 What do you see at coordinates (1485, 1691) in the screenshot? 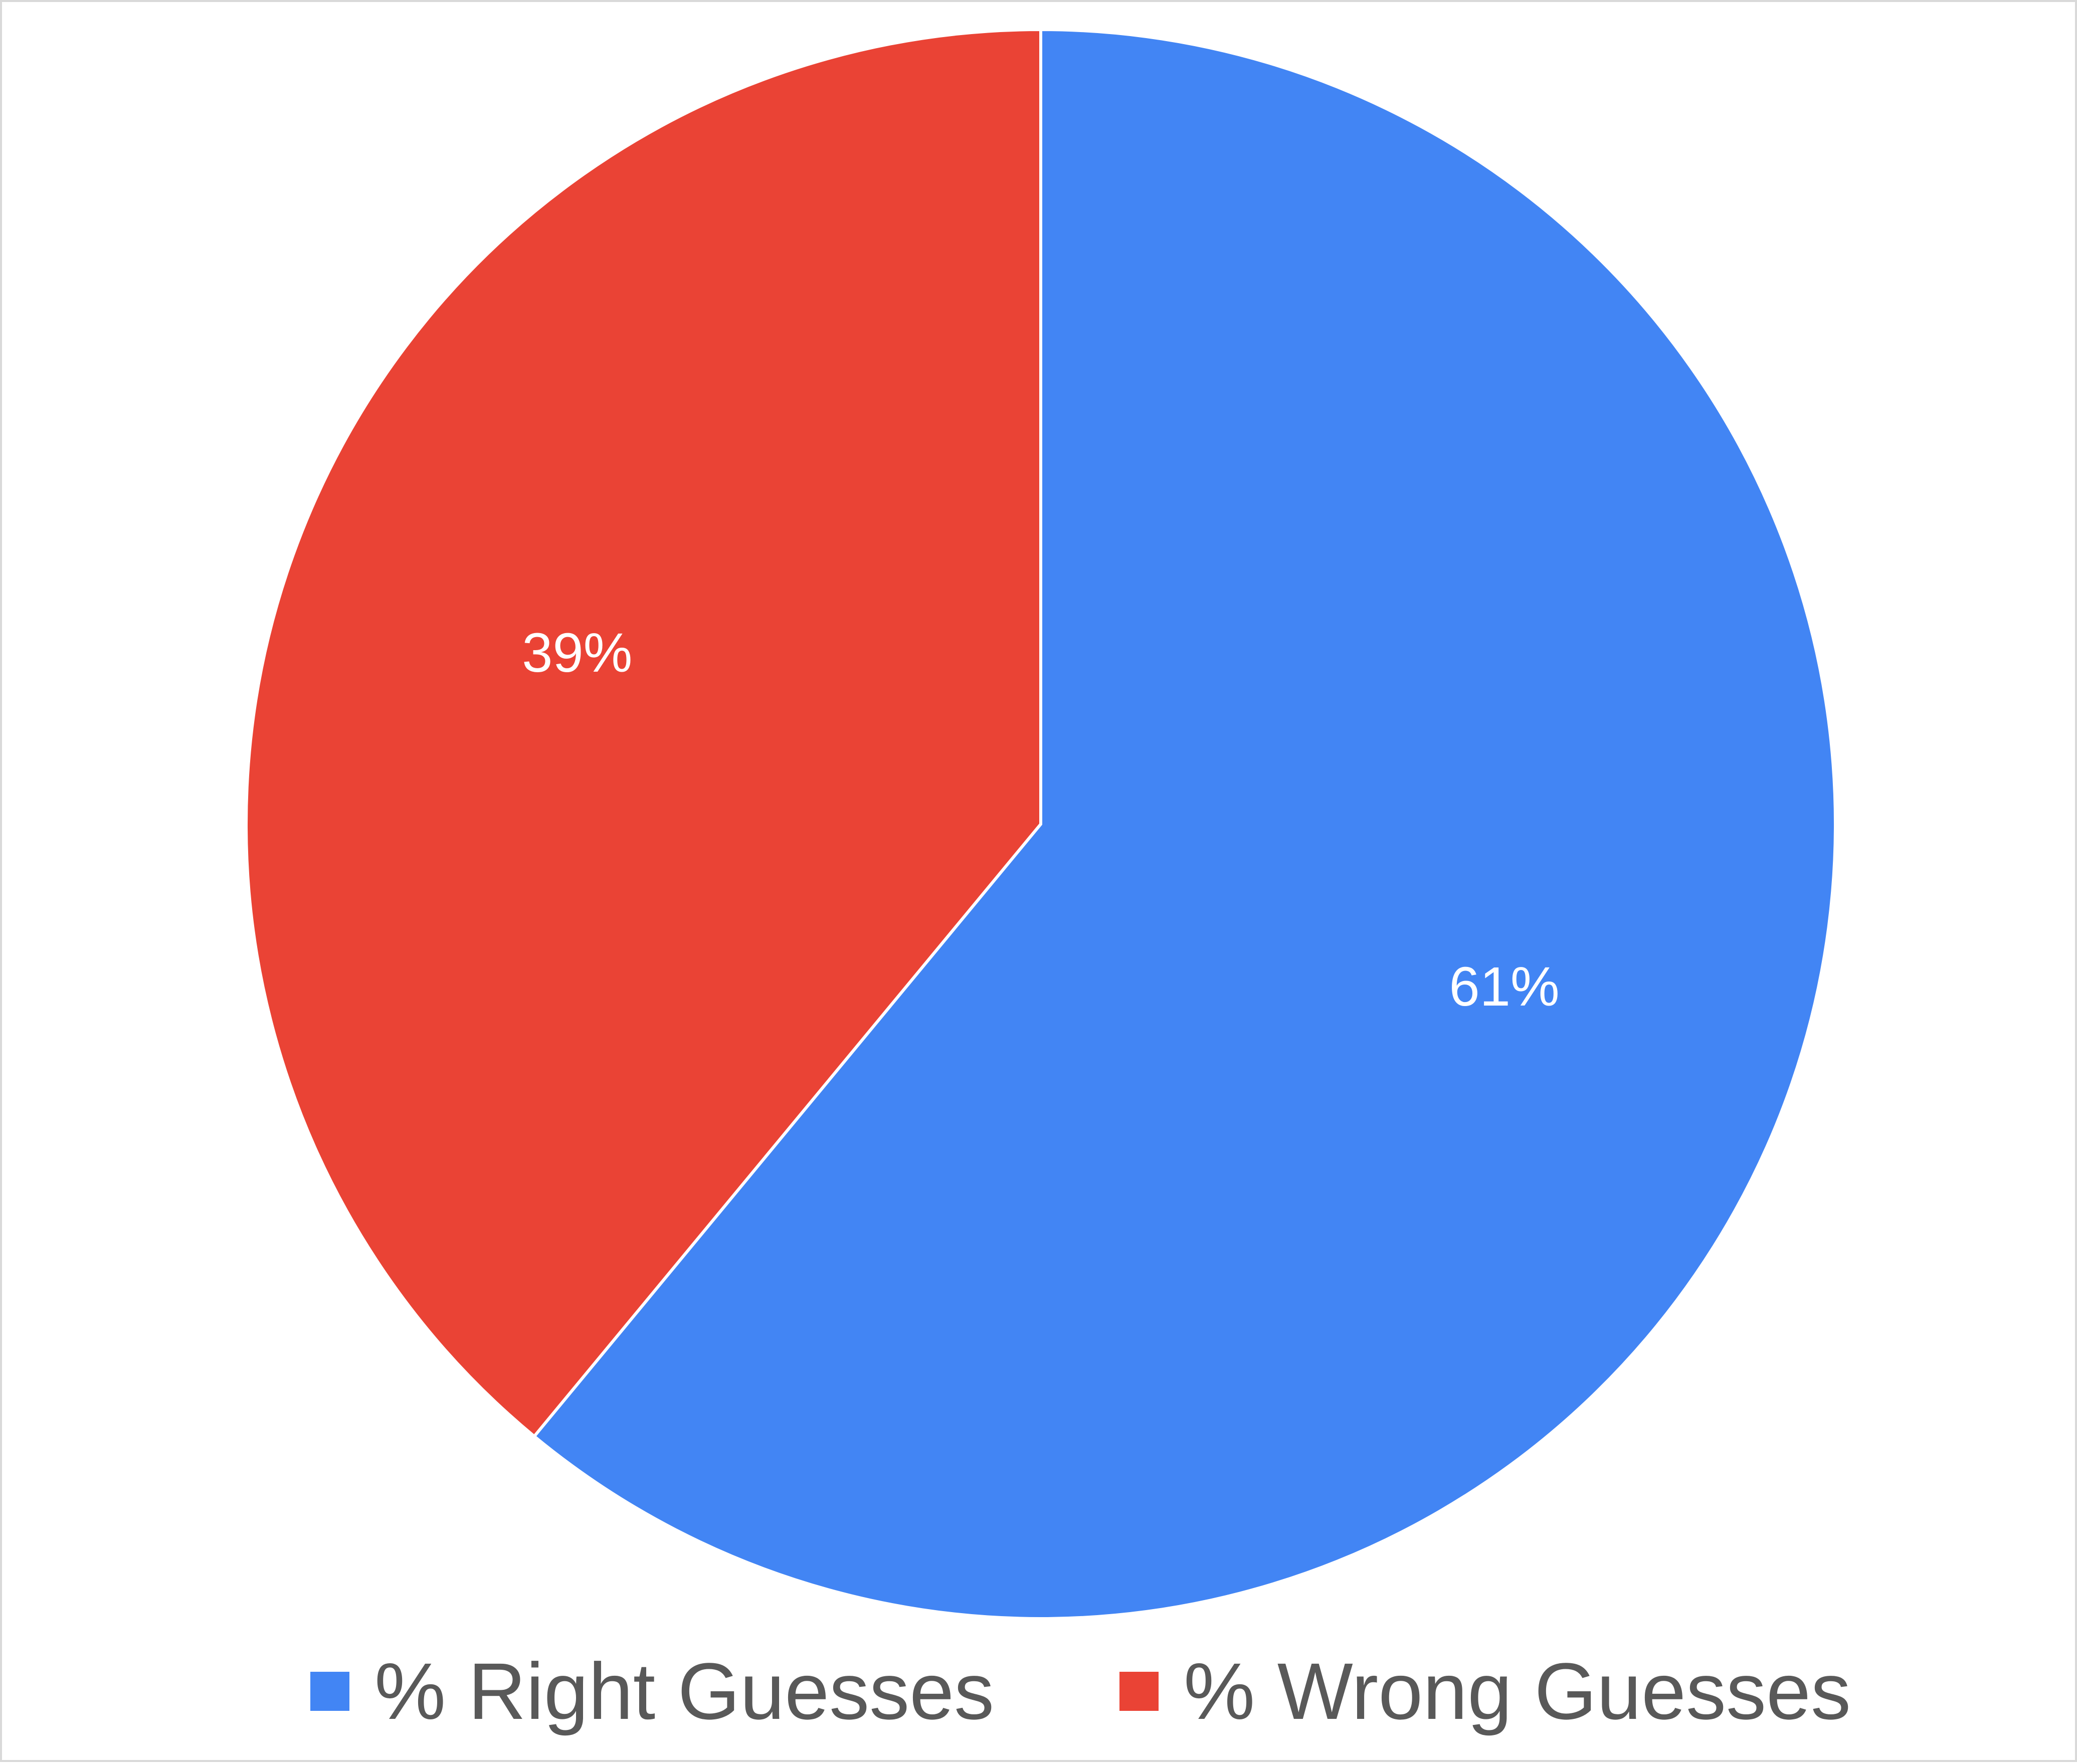
I see `legend-item-wrong-guesses: % Wrong Guesses` at bounding box center [1485, 1691].